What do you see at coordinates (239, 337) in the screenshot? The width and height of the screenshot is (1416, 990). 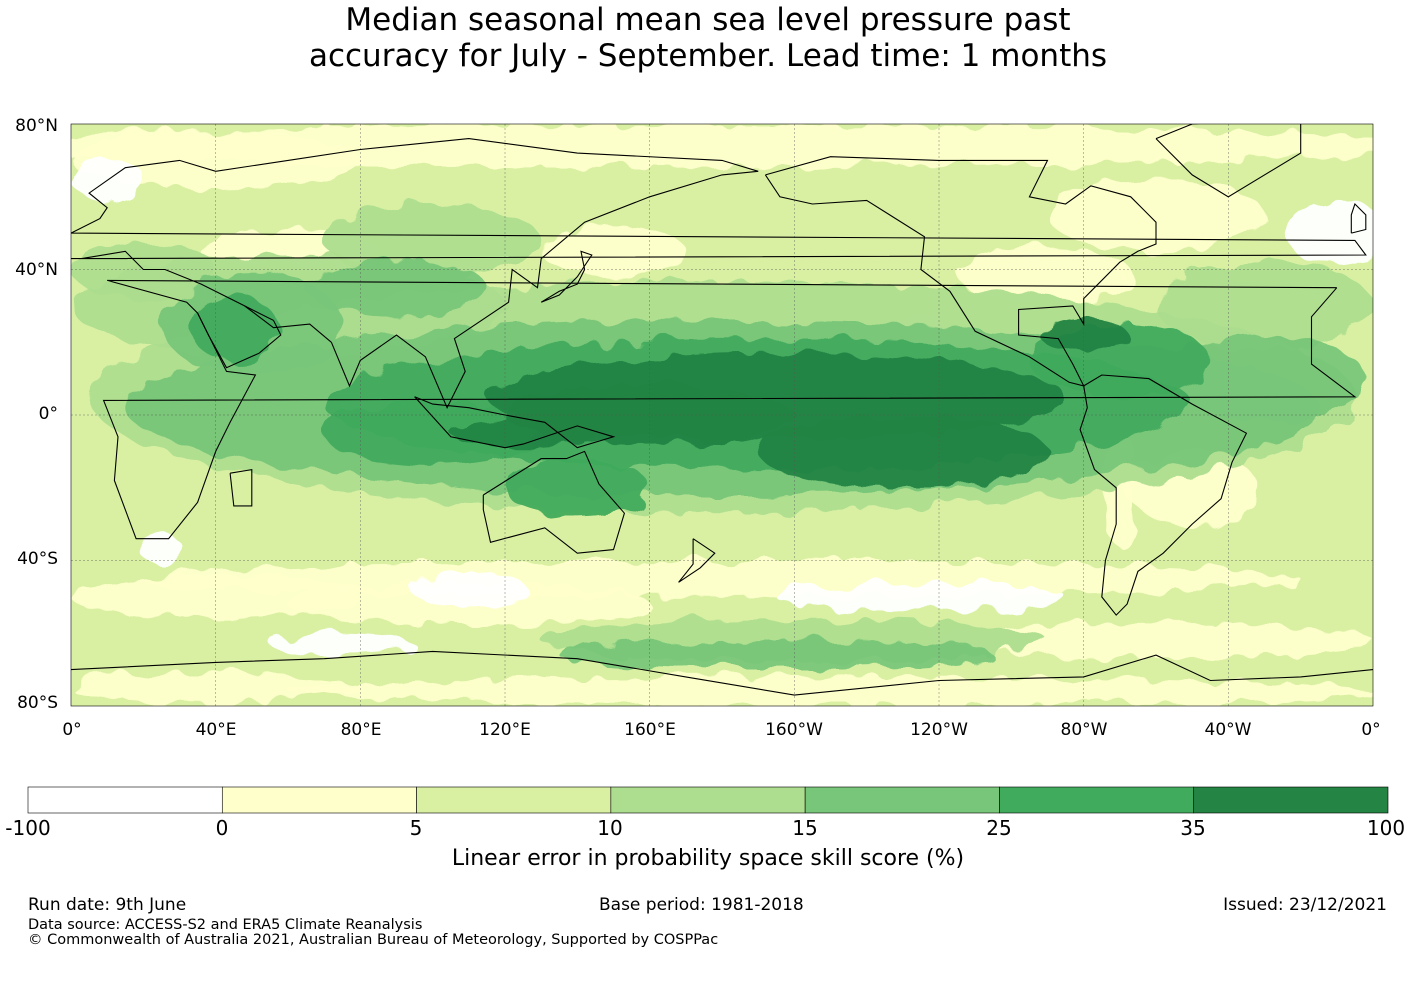 I see `arabia-coast` at bounding box center [239, 337].